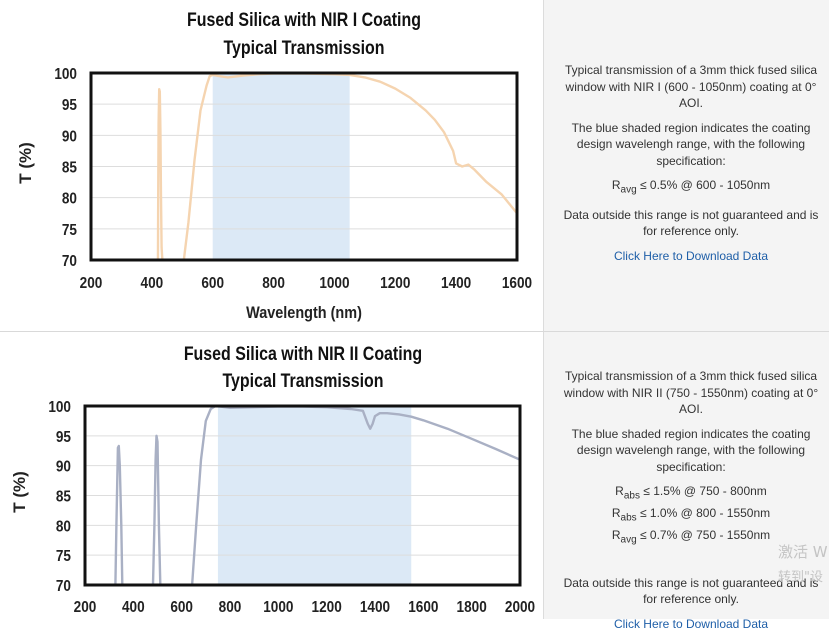 The width and height of the screenshot is (829, 640). Describe the element at coordinates (472, 607) in the screenshot. I see `x-tick-label: 1800` at that location.